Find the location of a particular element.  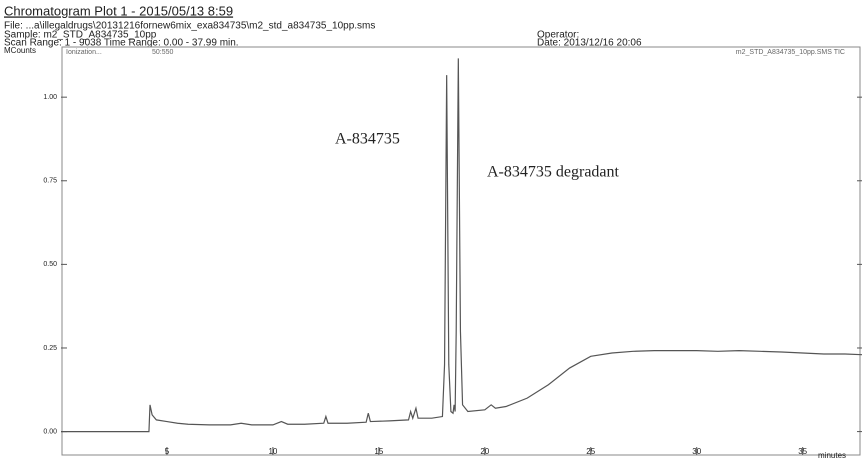

y-tick-label: 0.00 is located at coordinates (50, 431).